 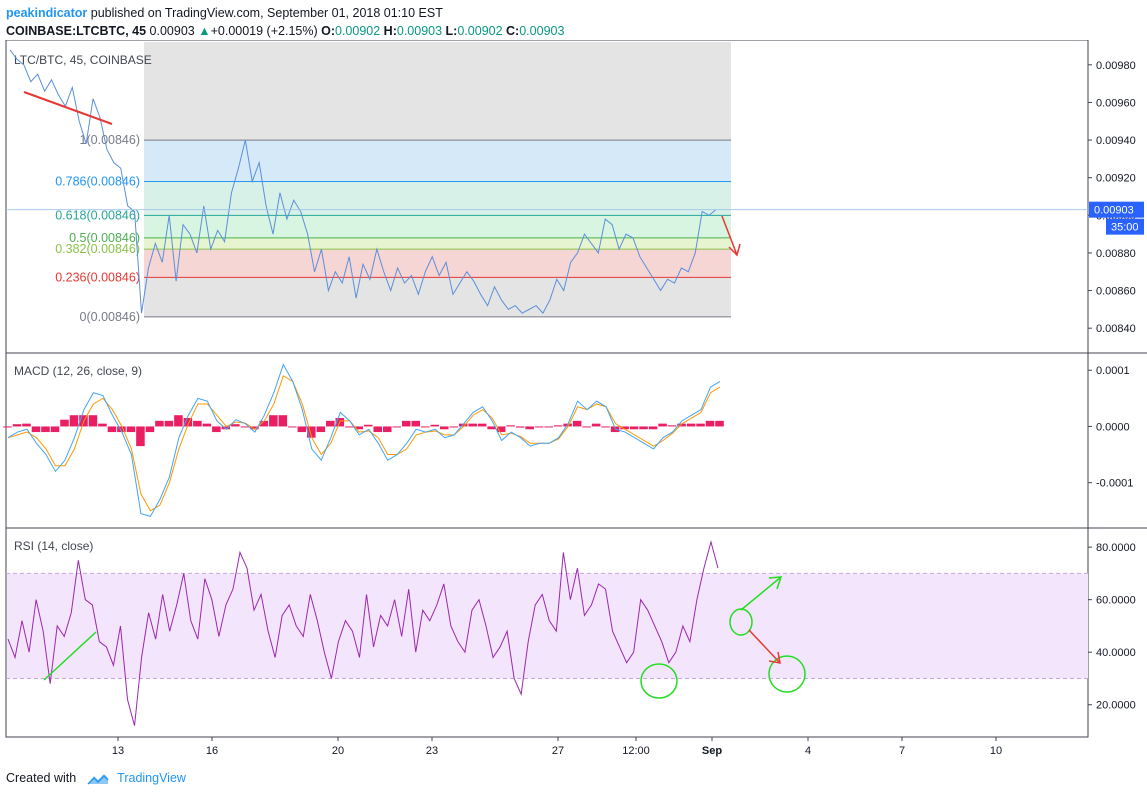 I want to click on countdown-label: 35:00, so click(x=1125, y=228).